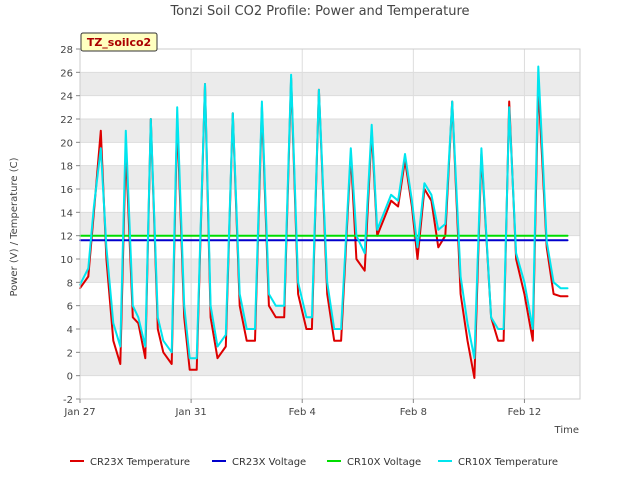  What do you see at coordinates (66, 167) in the screenshot?
I see `y-tick-label: 18` at bounding box center [66, 167].